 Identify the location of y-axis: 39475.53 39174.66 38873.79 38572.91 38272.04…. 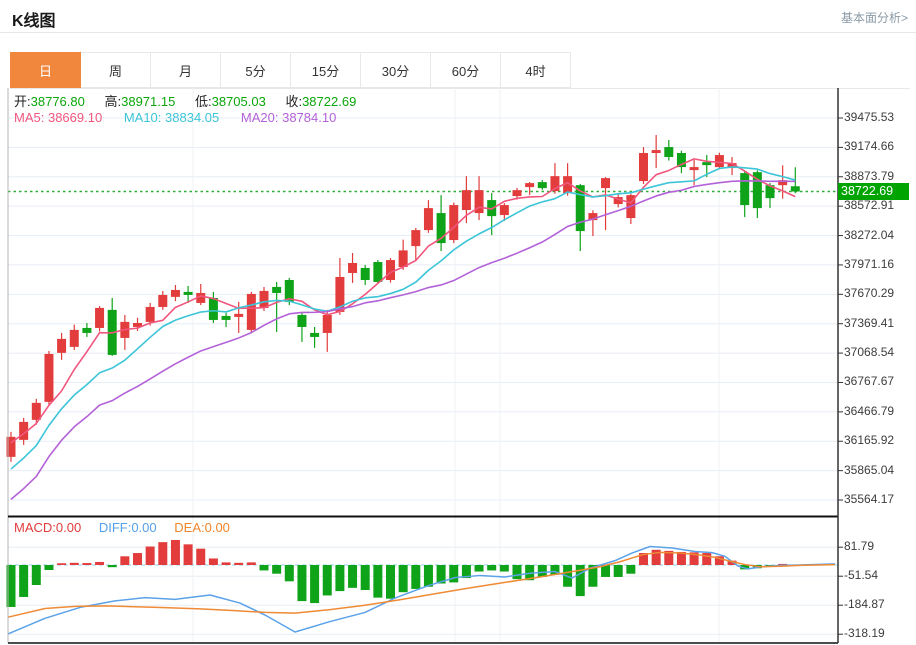
(880, 322).